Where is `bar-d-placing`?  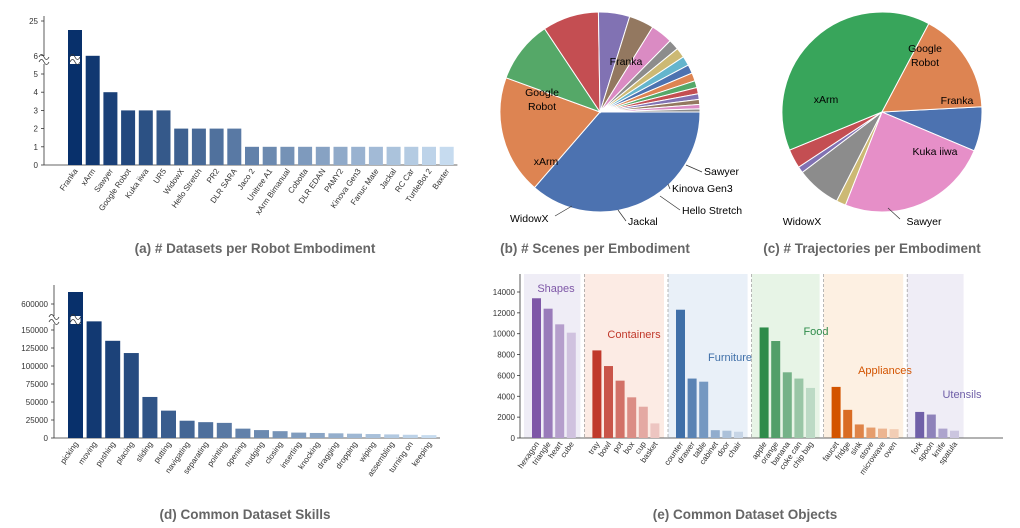
bar-d-placing is located at coordinates (131, 395).